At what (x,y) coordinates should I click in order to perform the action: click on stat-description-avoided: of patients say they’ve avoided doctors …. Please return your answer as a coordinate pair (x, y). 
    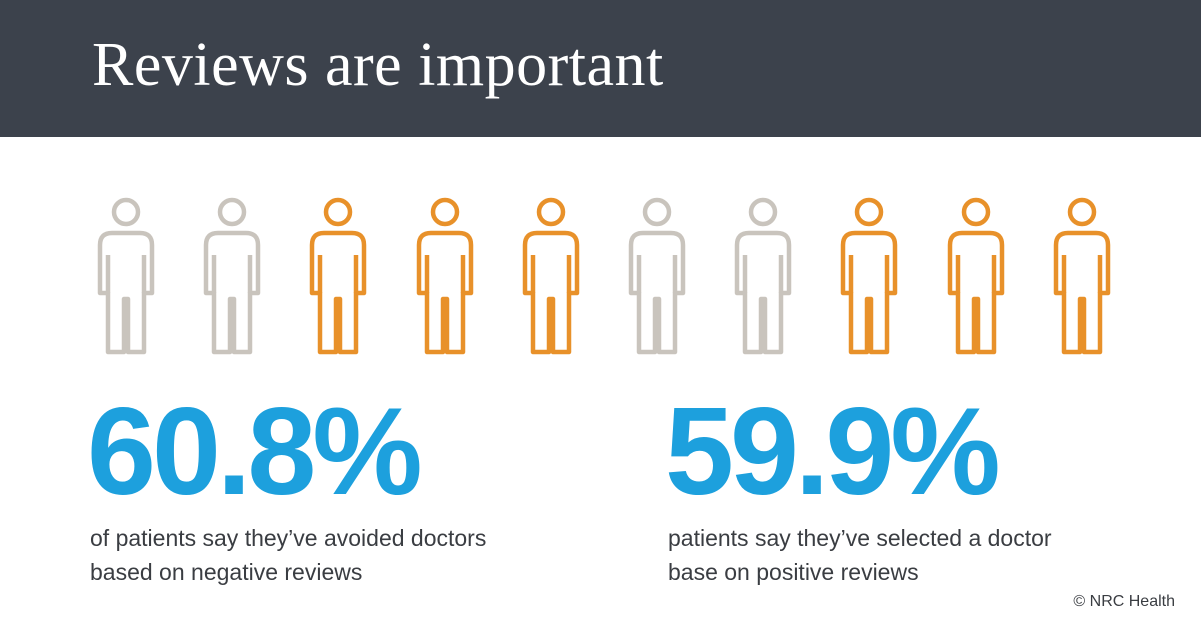
    Looking at the image, I should click on (325, 555).